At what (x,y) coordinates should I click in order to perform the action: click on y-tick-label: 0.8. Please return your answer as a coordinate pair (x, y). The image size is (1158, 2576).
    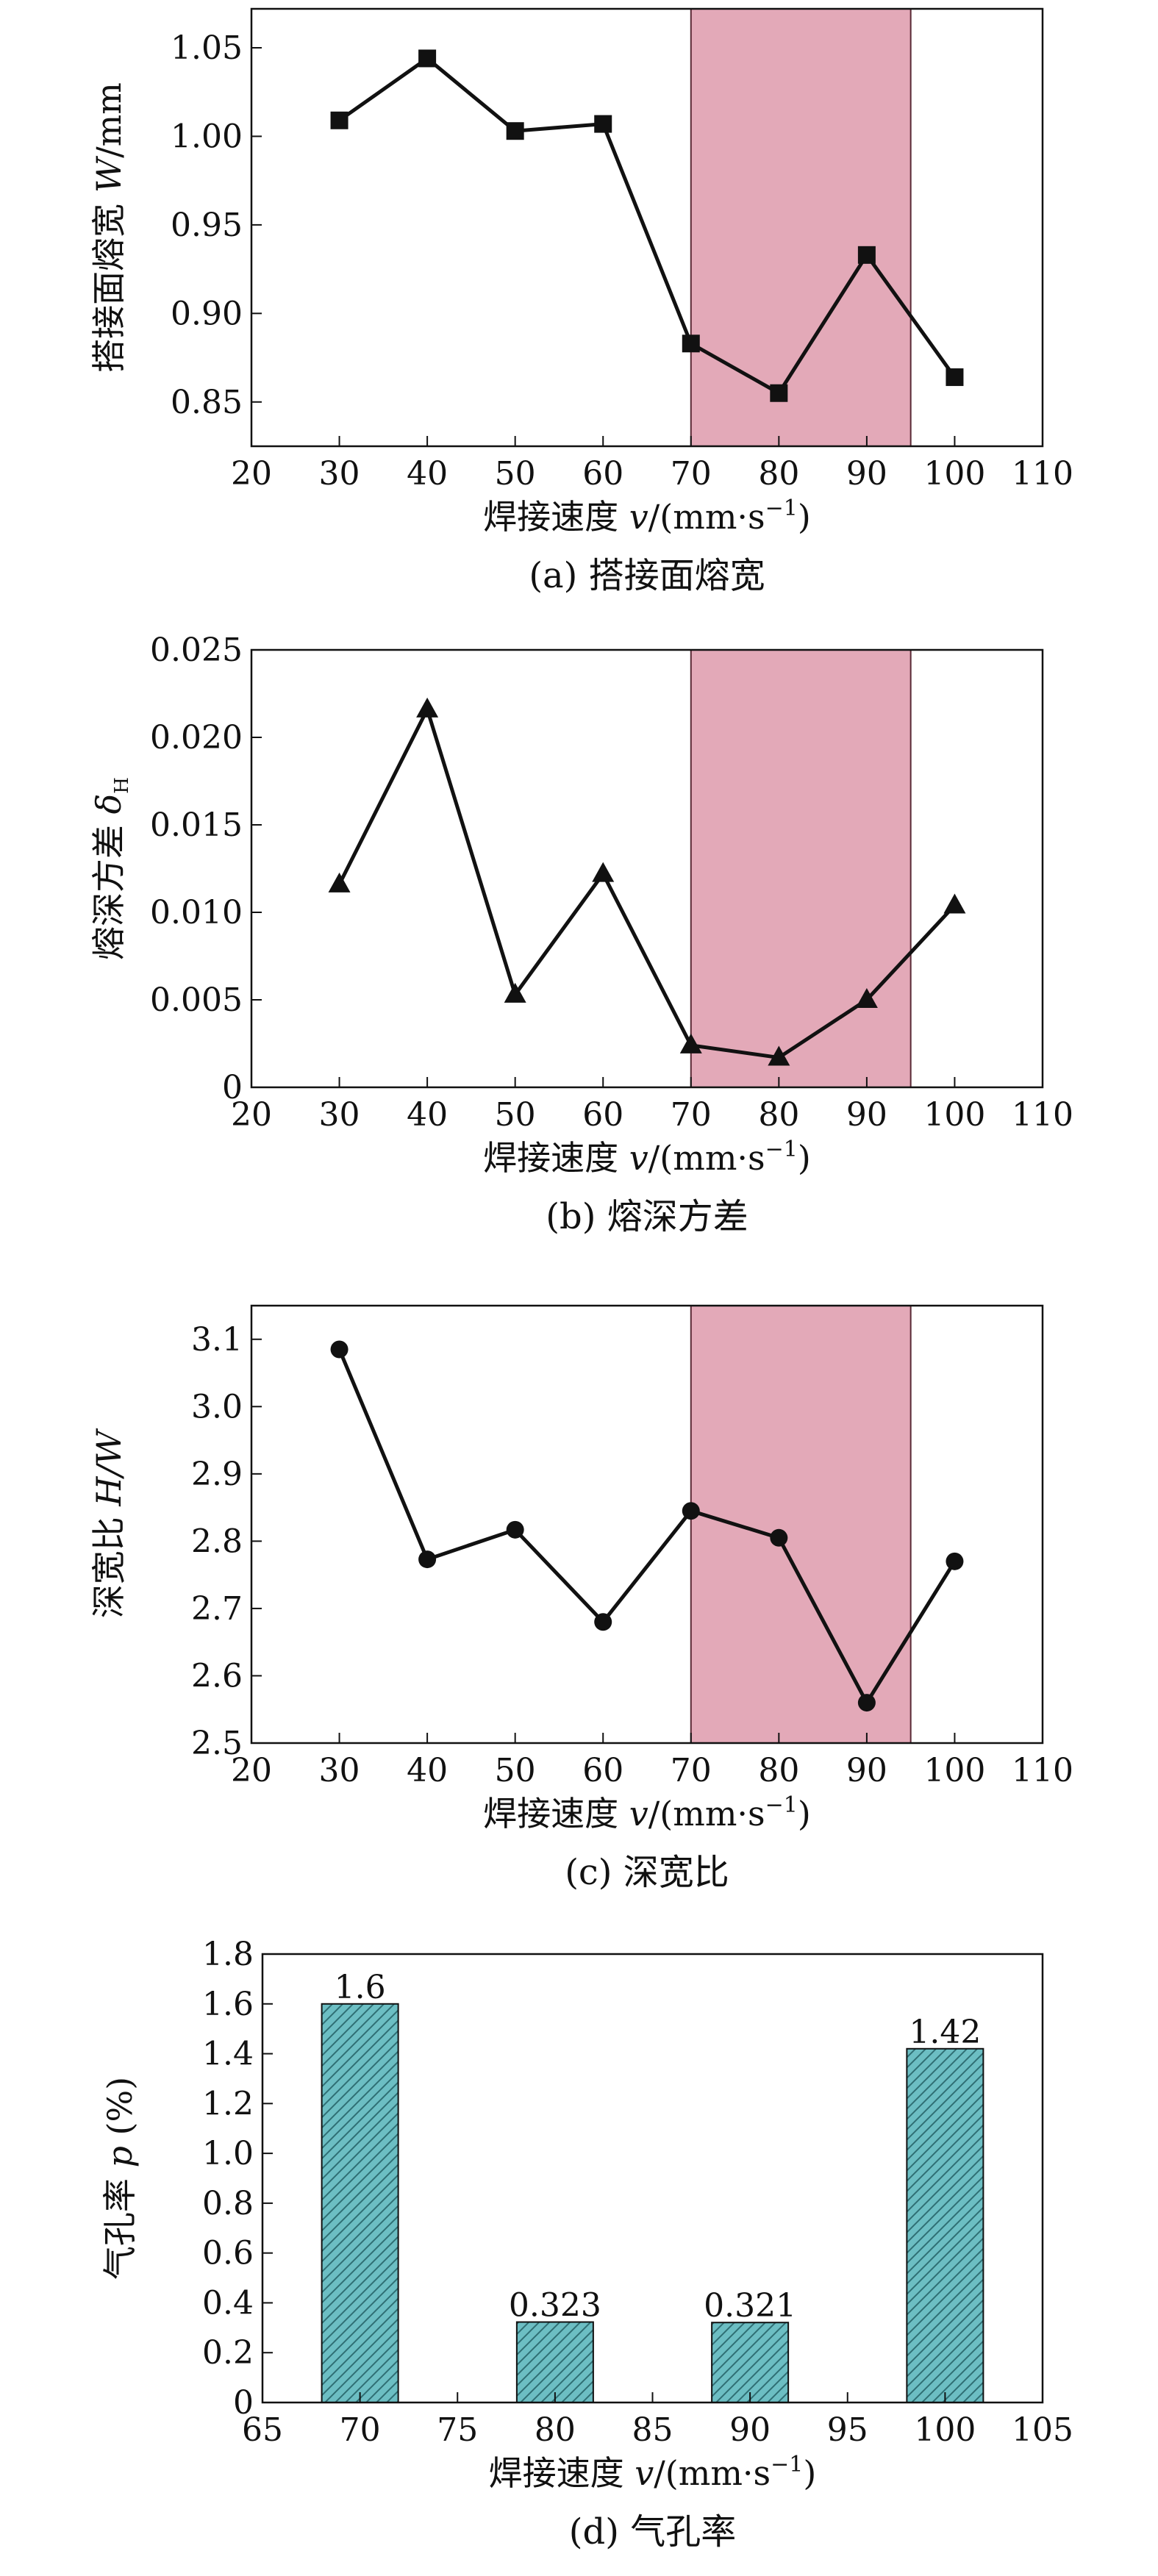
    Looking at the image, I should click on (228, 2203).